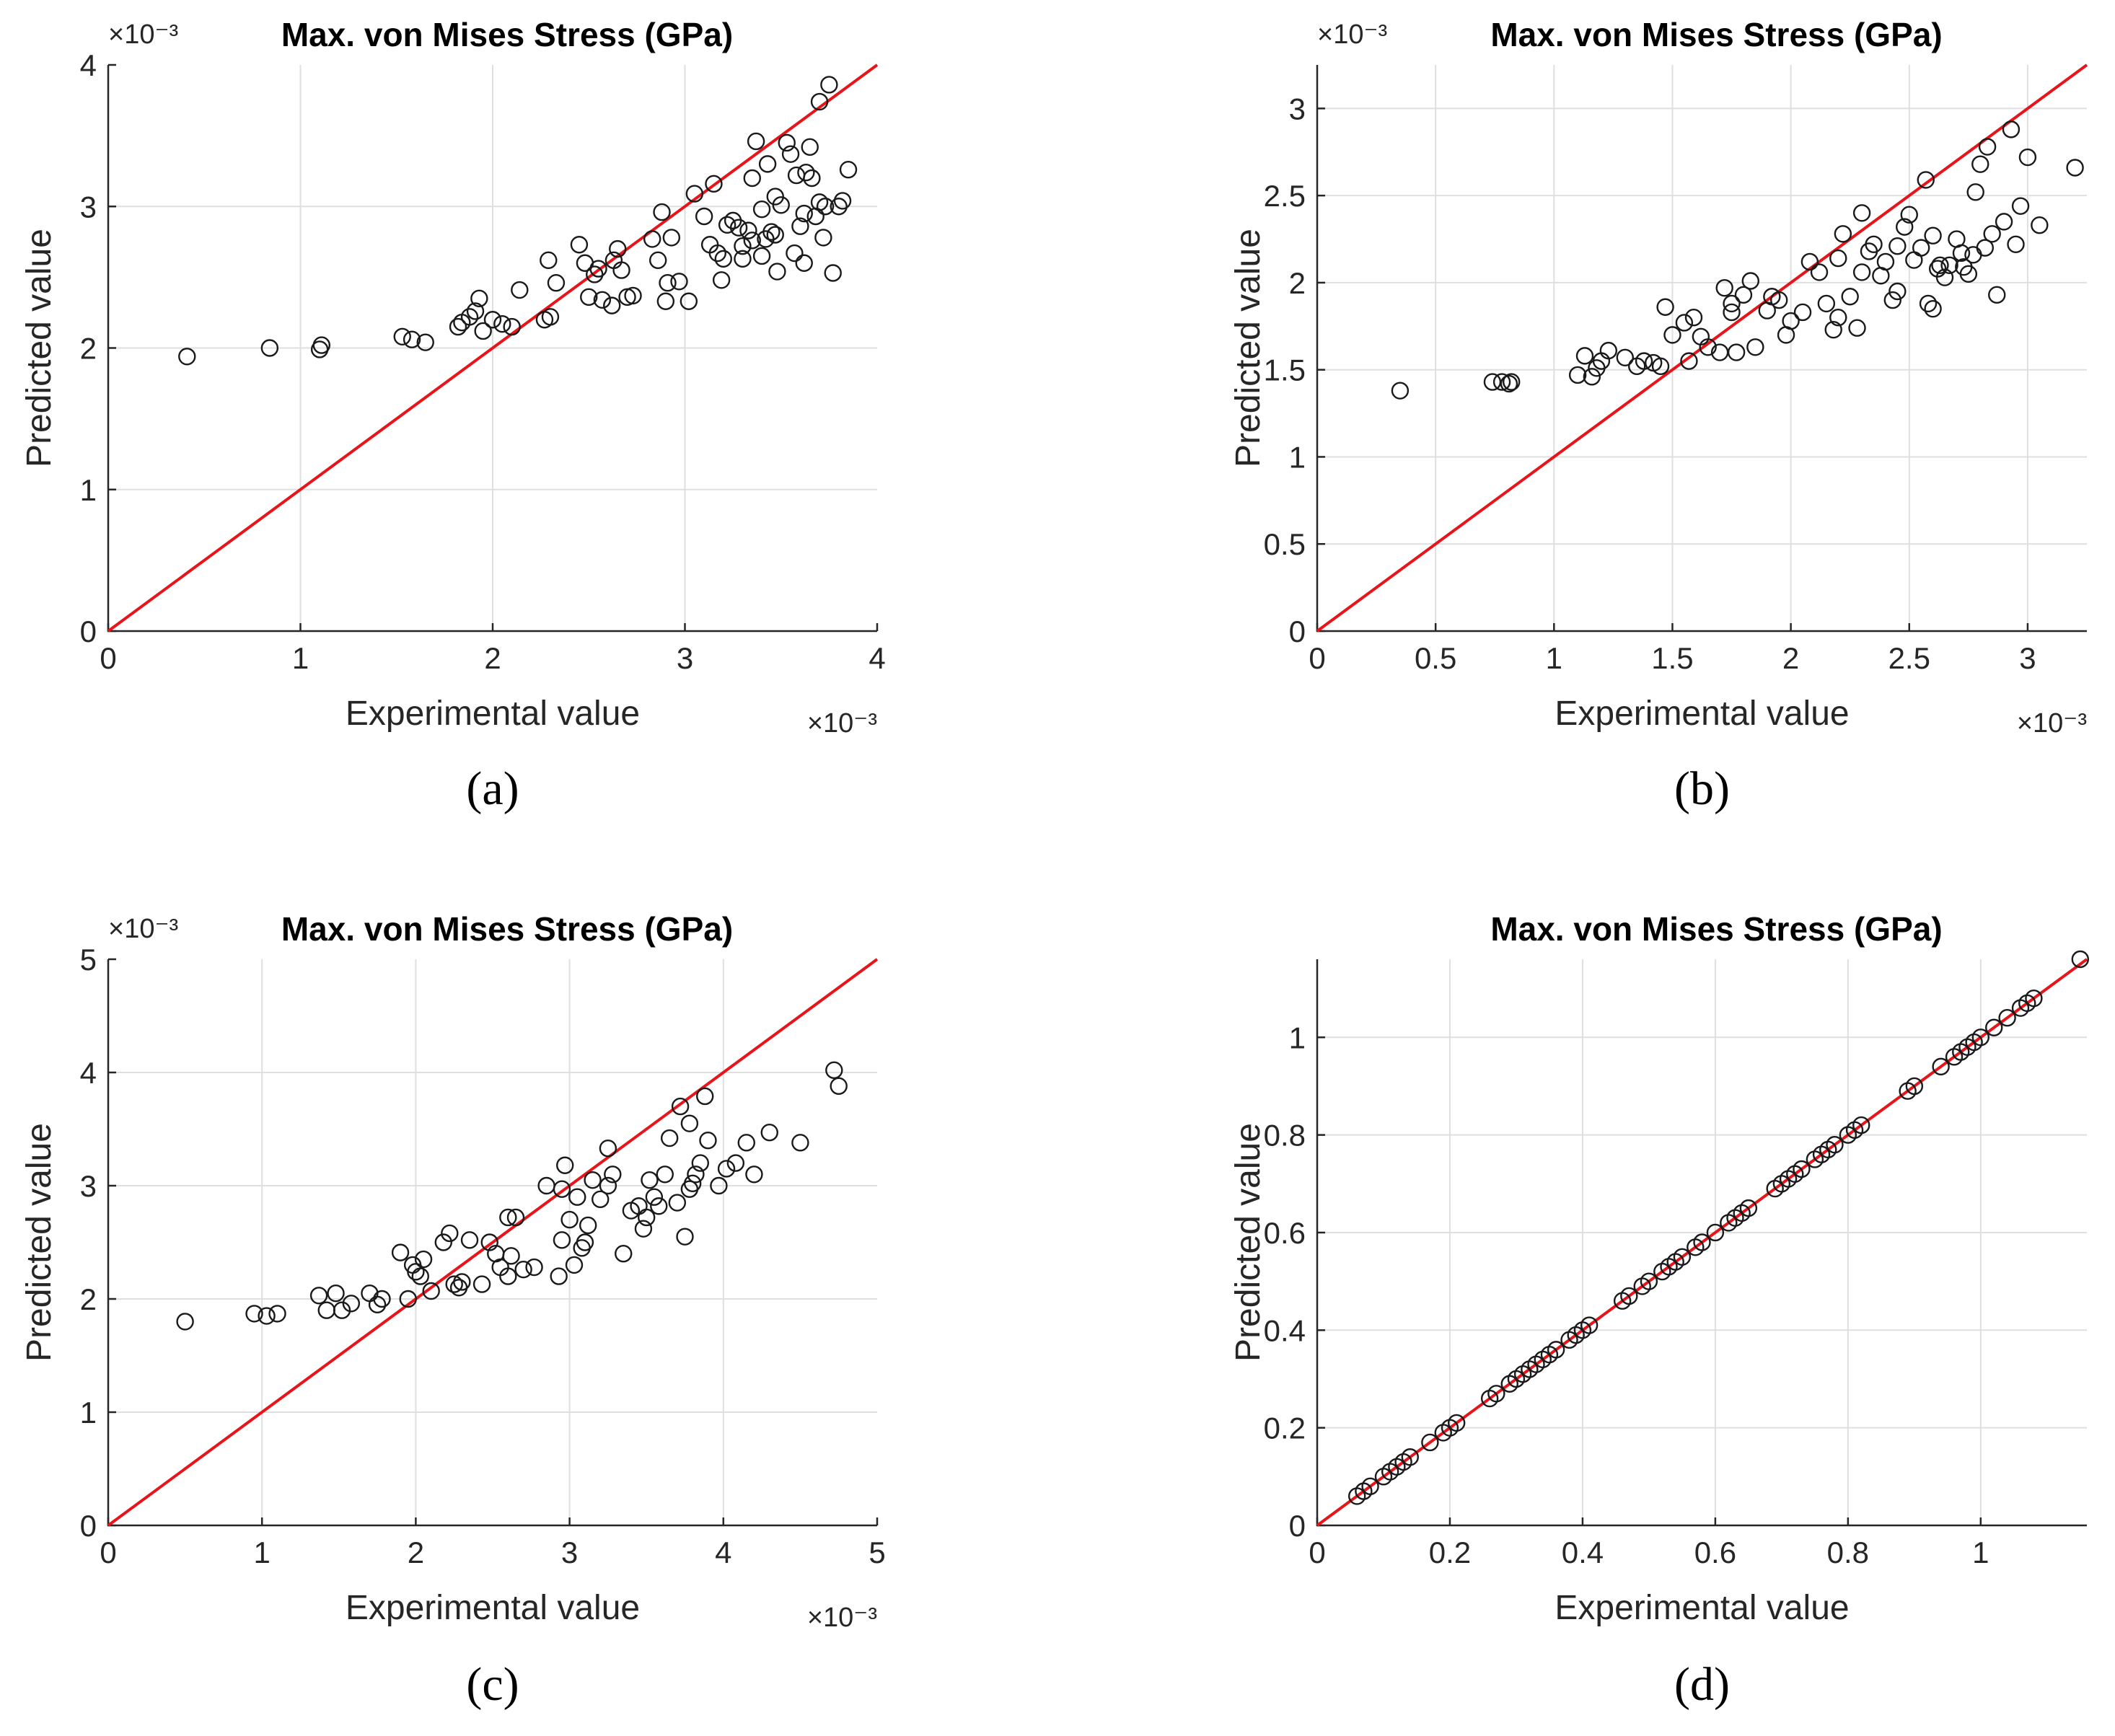 This screenshot has width=2115, height=1736. Describe the element at coordinates (88, 65) in the screenshot. I see `y-tick-label: 4` at that location.